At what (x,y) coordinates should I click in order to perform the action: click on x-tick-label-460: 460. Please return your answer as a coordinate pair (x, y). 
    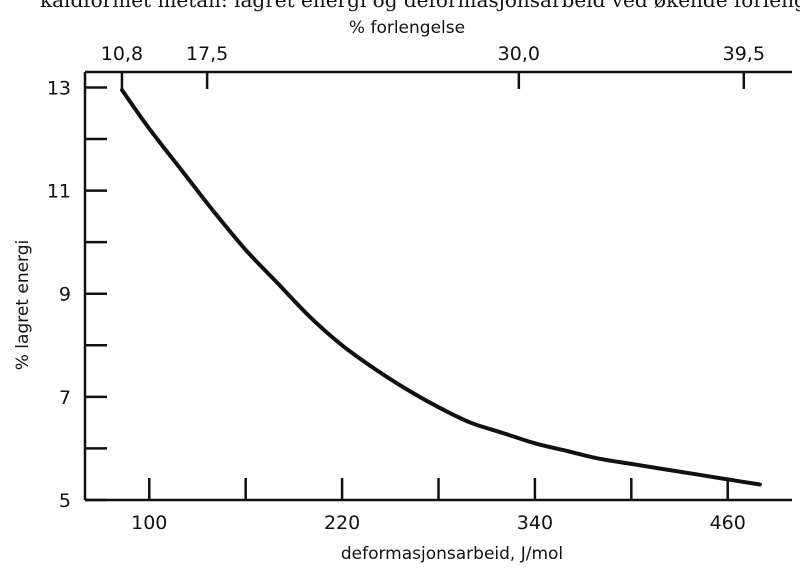
    Looking at the image, I should click on (728, 523).